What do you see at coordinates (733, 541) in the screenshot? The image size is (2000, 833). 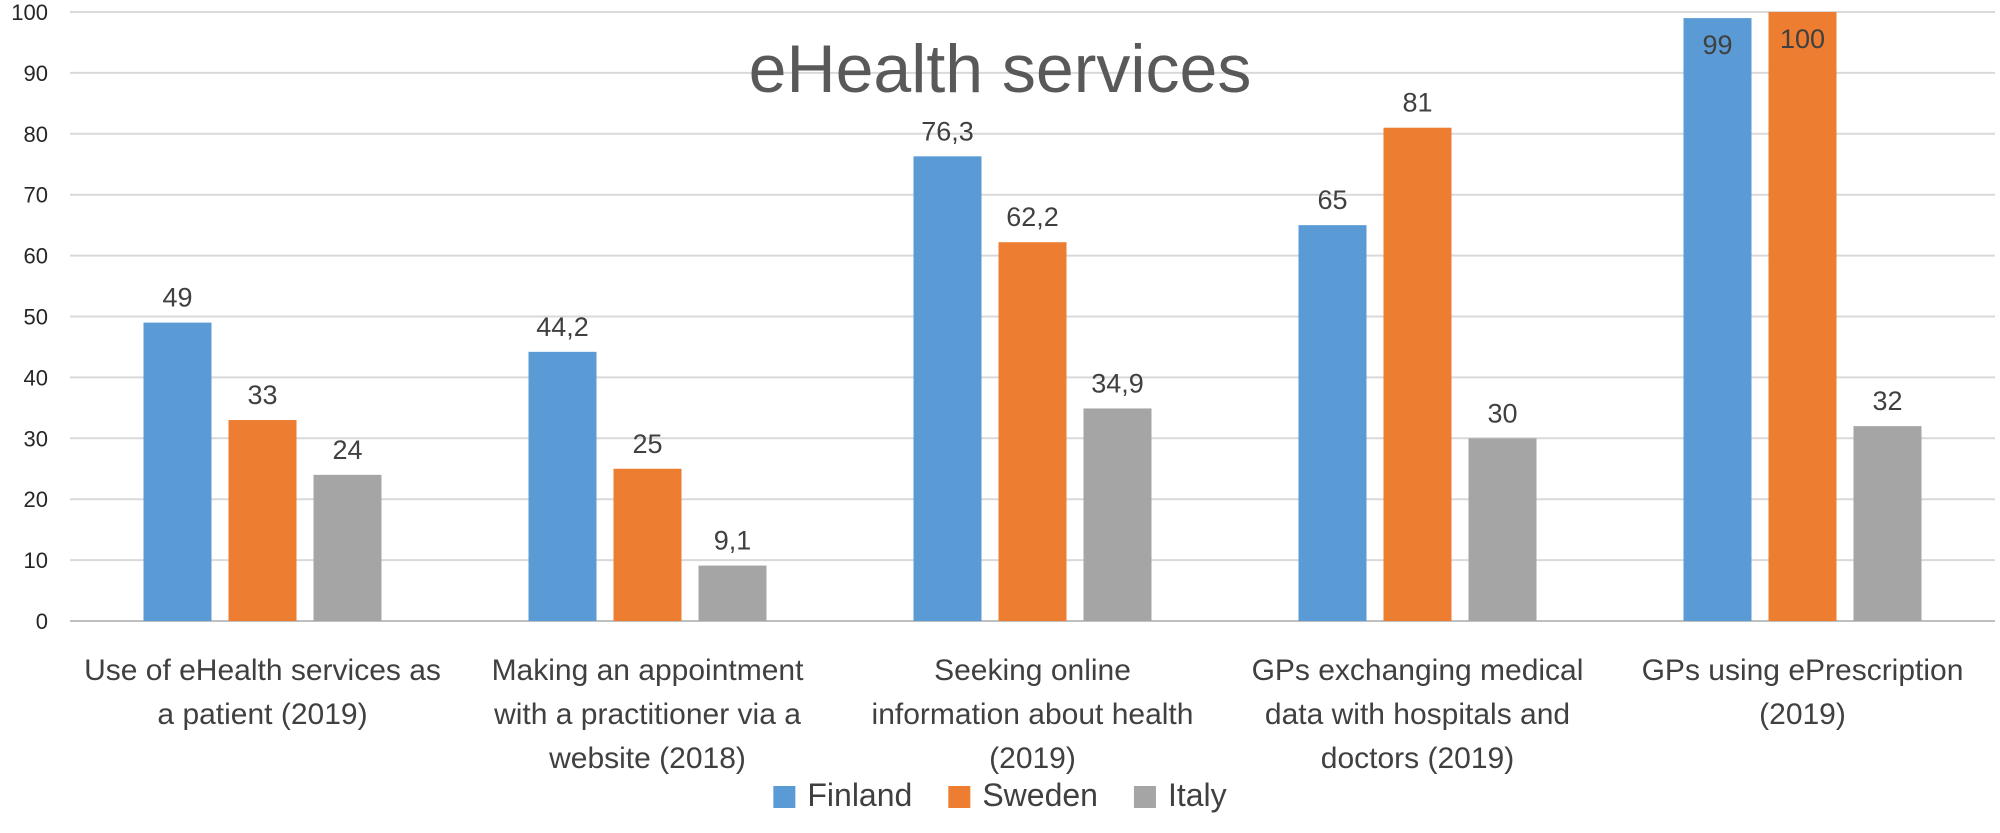 I see `data-label: 9,1` at bounding box center [733, 541].